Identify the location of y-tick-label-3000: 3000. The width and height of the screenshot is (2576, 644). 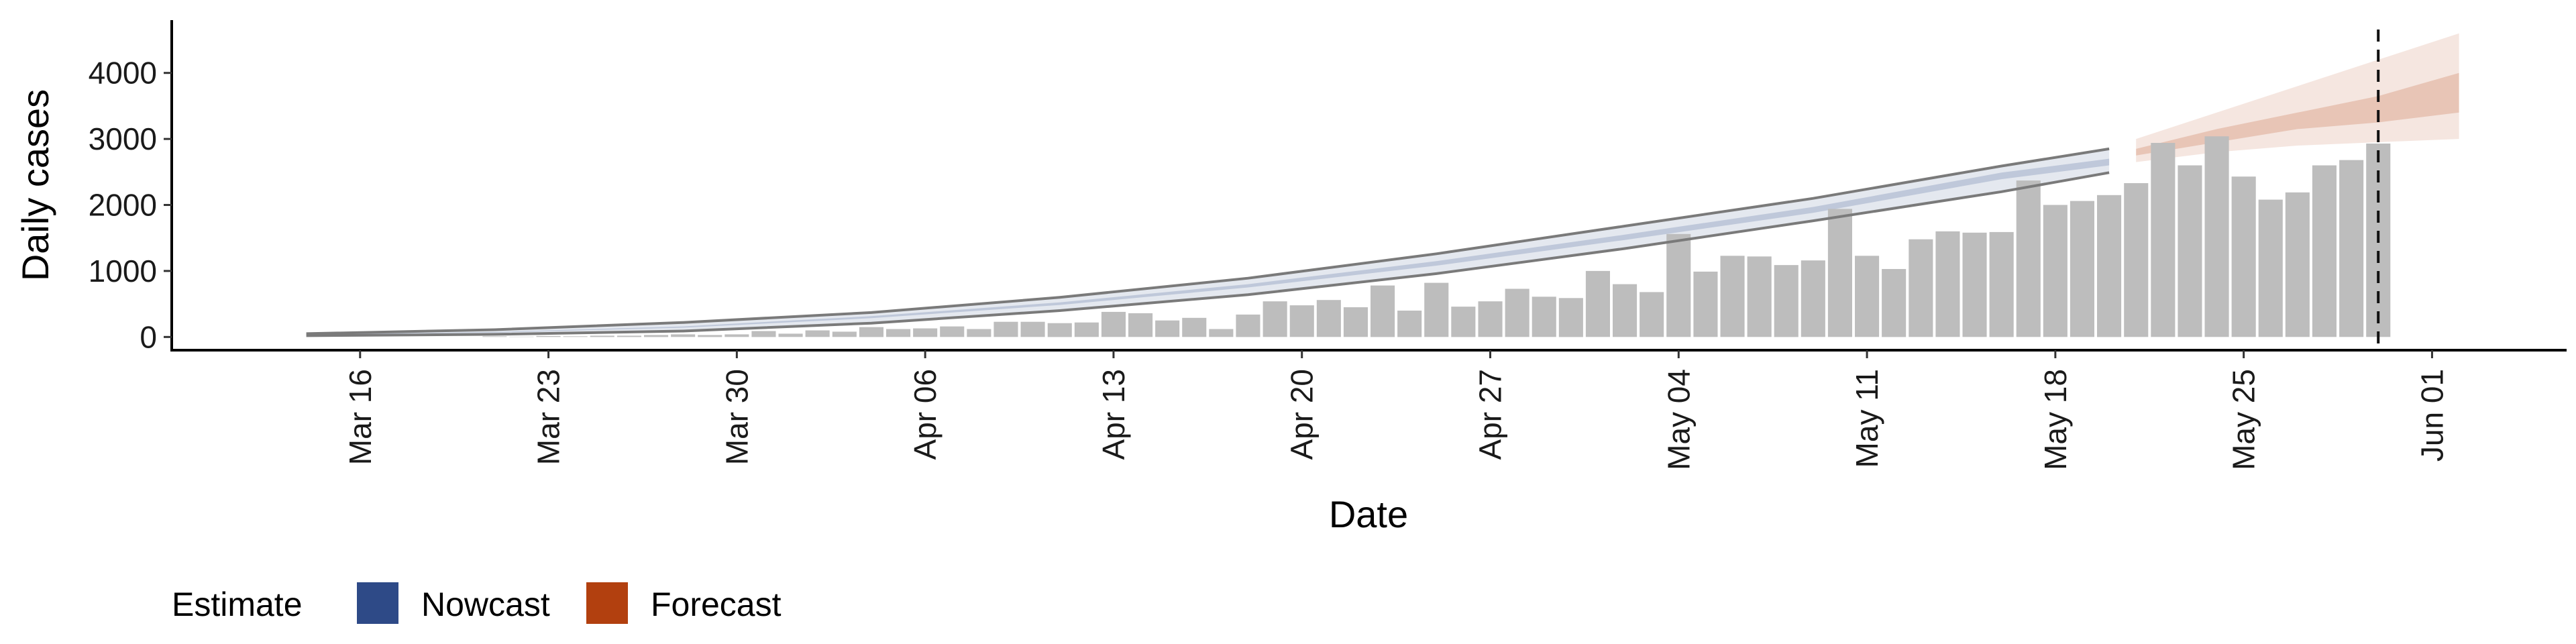
(123, 138).